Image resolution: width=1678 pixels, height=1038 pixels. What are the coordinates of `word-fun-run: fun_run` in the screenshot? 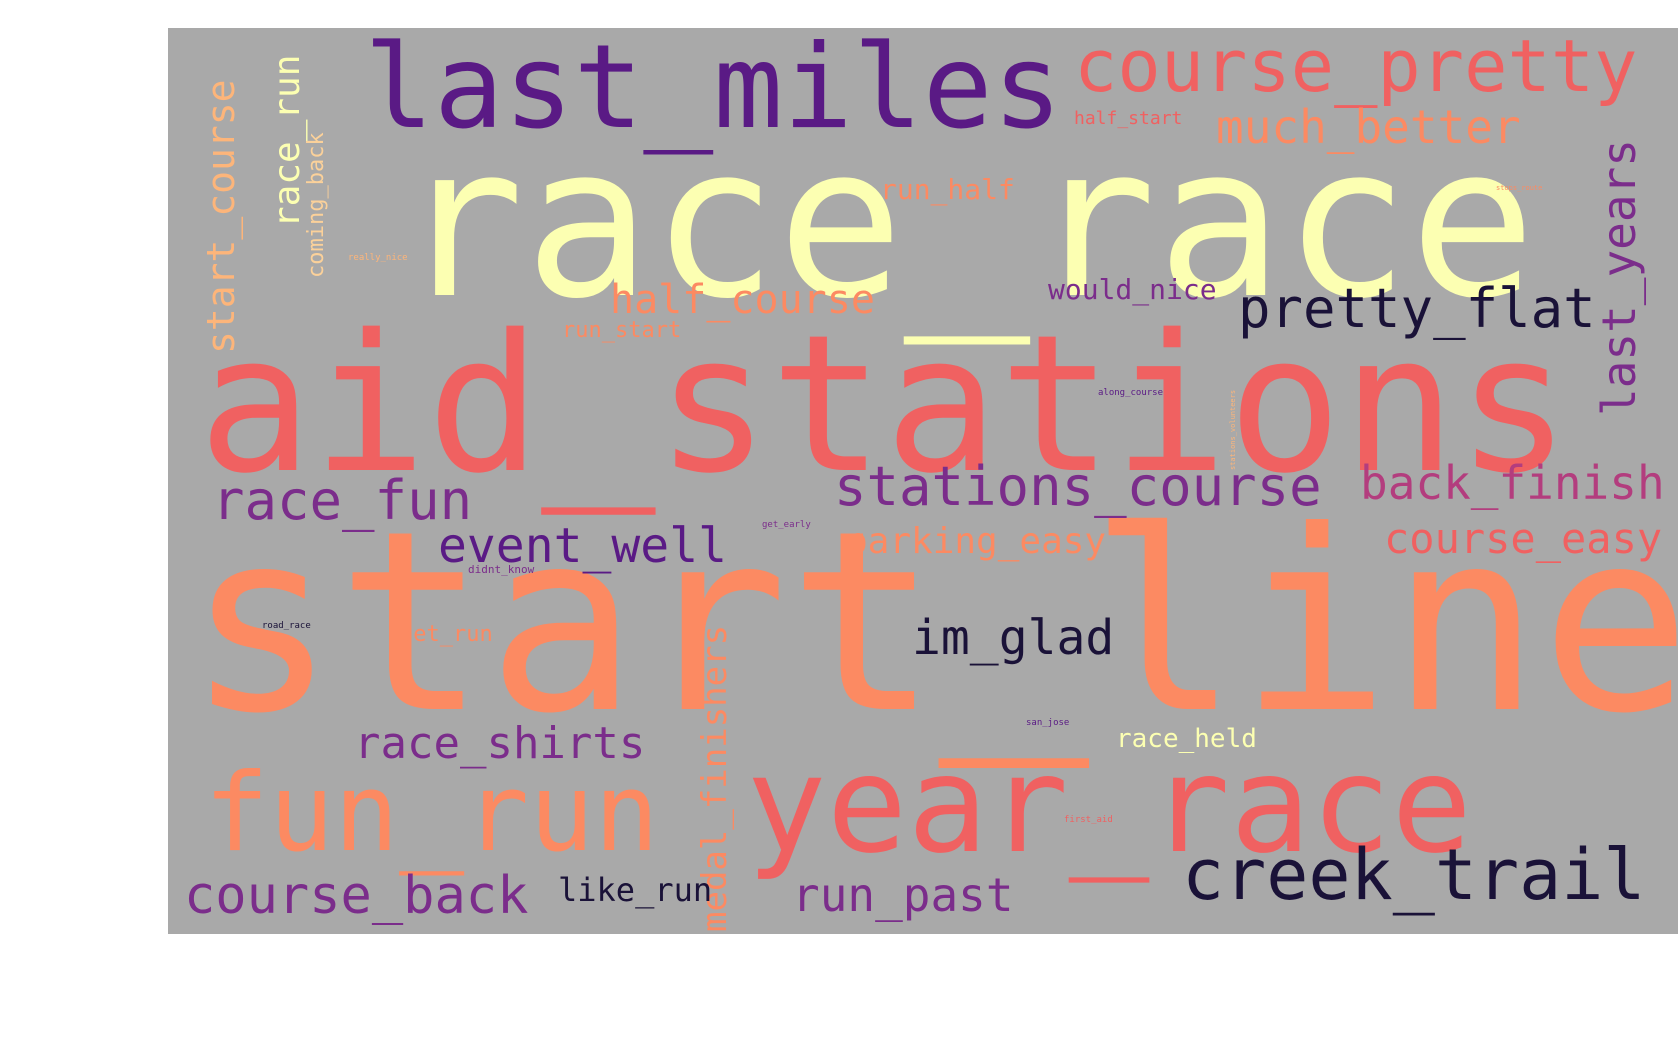 It's located at (432, 813).